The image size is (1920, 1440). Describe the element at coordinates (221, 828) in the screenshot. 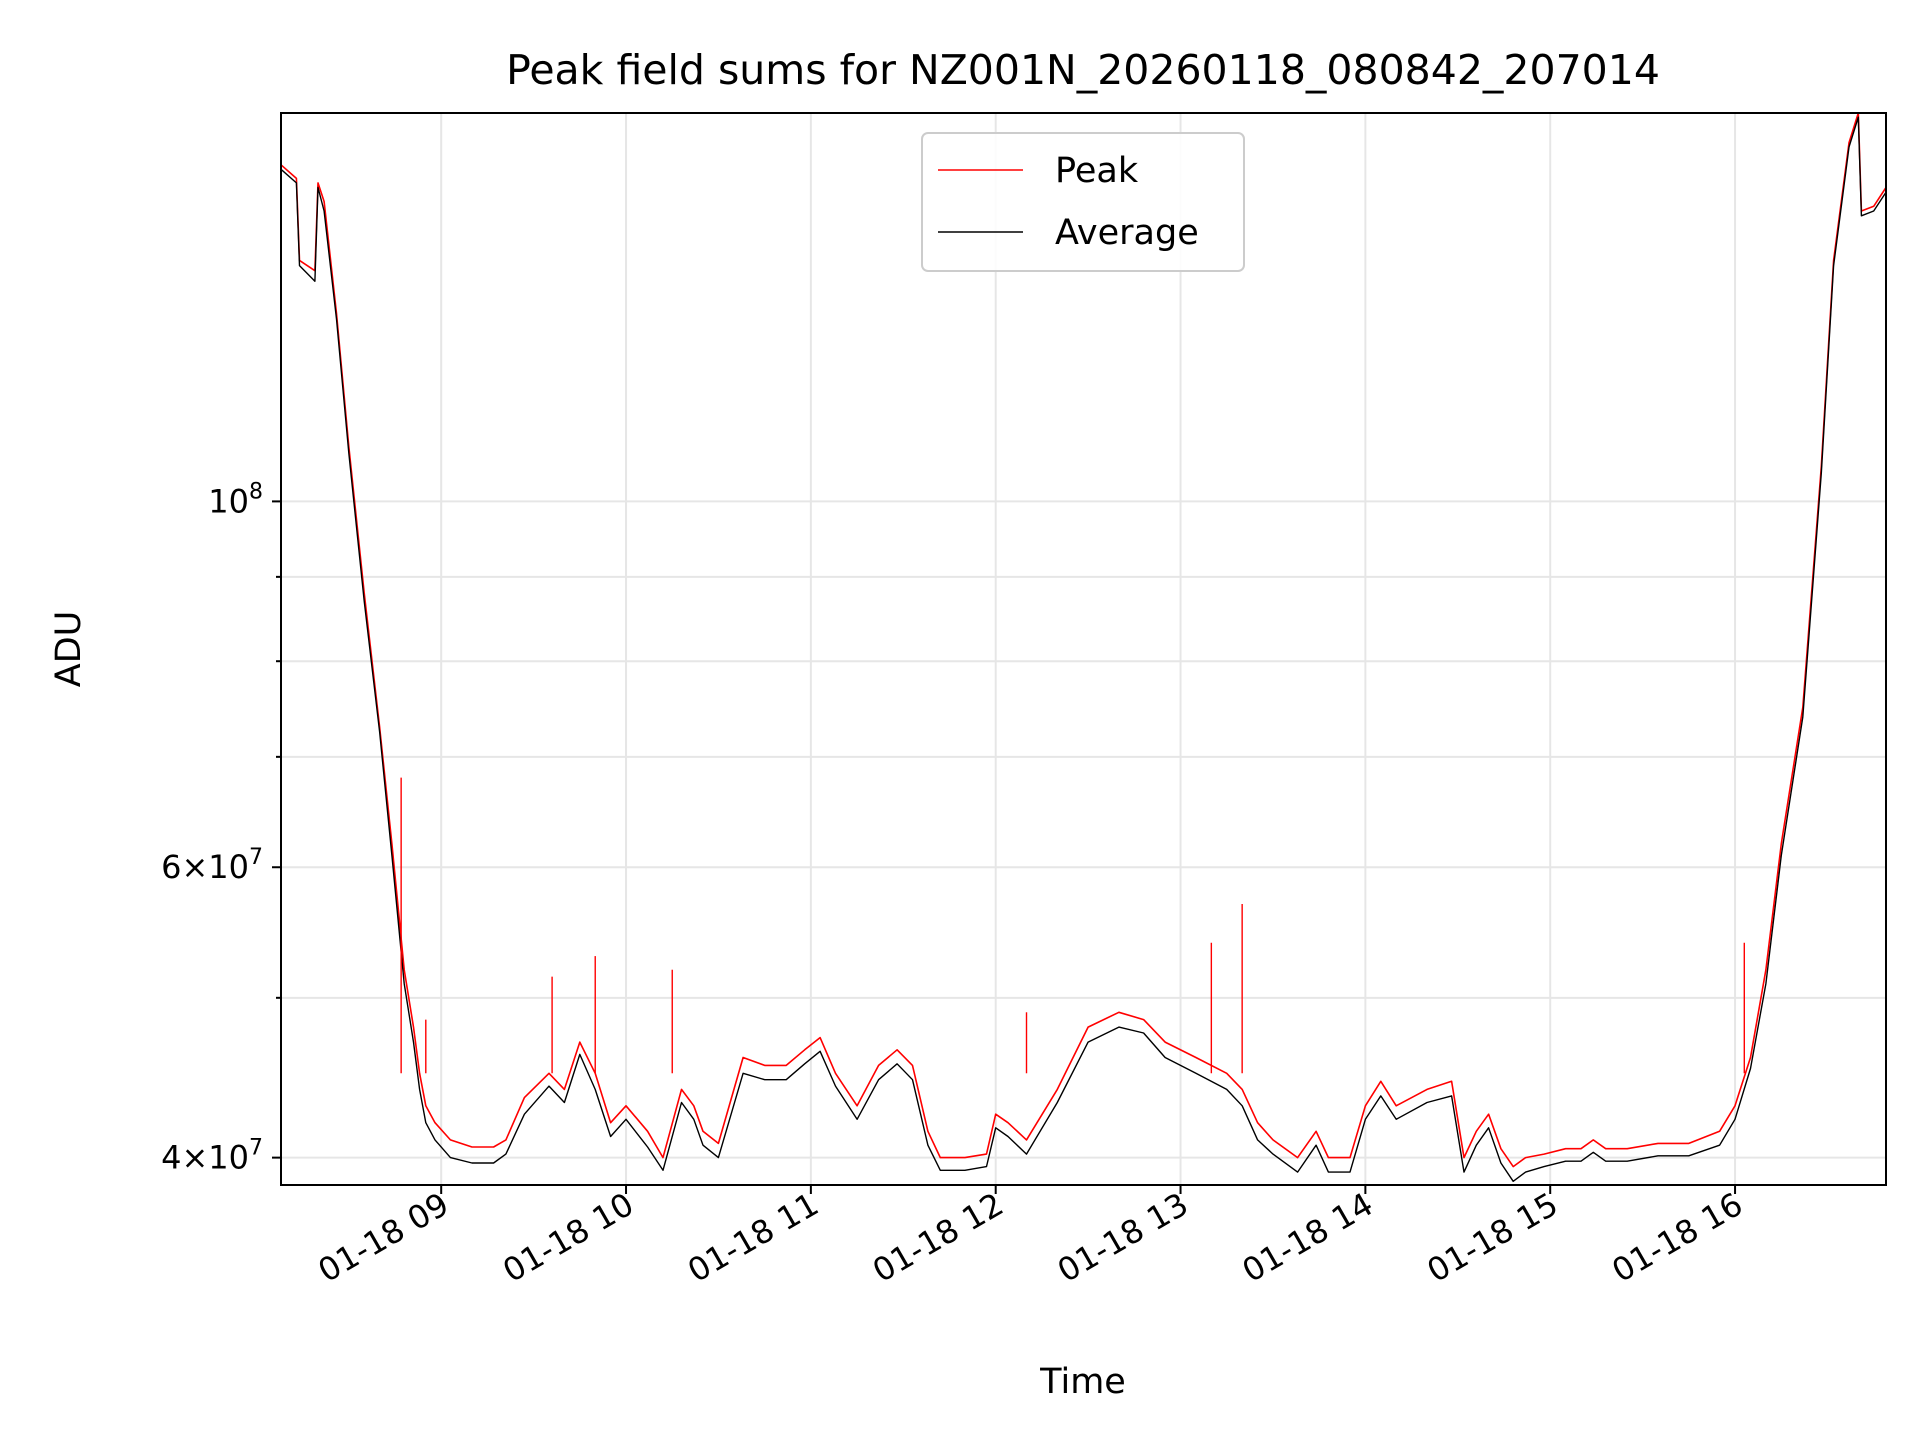

I see `y-axis: 4×107 6×107 108` at that location.